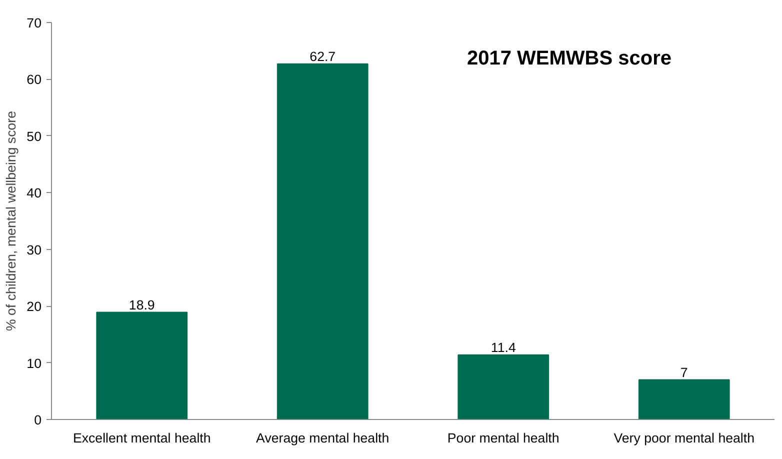  What do you see at coordinates (34, 306) in the screenshot?
I see `y-tick-label: 20` at bounding box center [34, 306].